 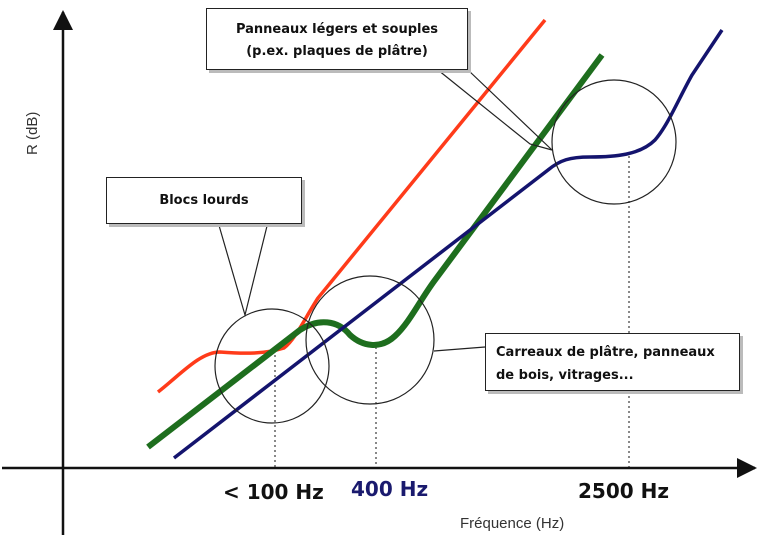 I want to click on frequency-label-low: < 100 Hz, so click(x=273, y=492).